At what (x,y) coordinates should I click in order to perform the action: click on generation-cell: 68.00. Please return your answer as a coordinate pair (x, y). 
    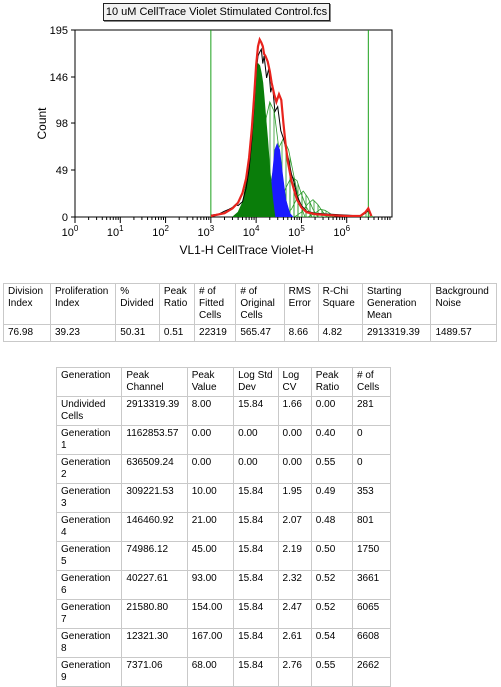
    Looking at the image, I should click on (210, 672).